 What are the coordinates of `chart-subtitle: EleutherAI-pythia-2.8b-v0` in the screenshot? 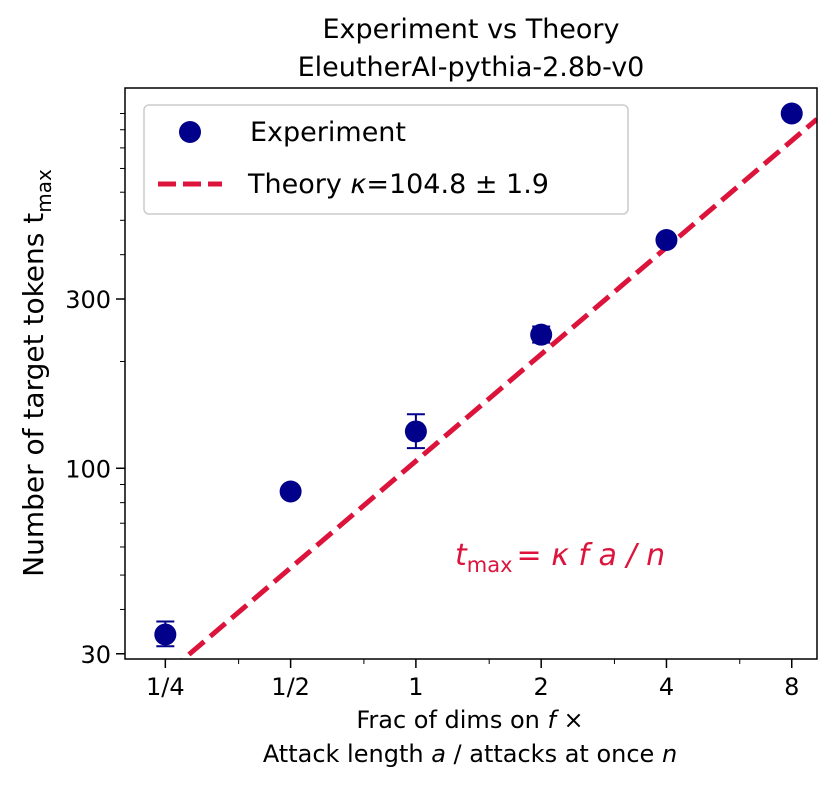 It's located at (471, 67).